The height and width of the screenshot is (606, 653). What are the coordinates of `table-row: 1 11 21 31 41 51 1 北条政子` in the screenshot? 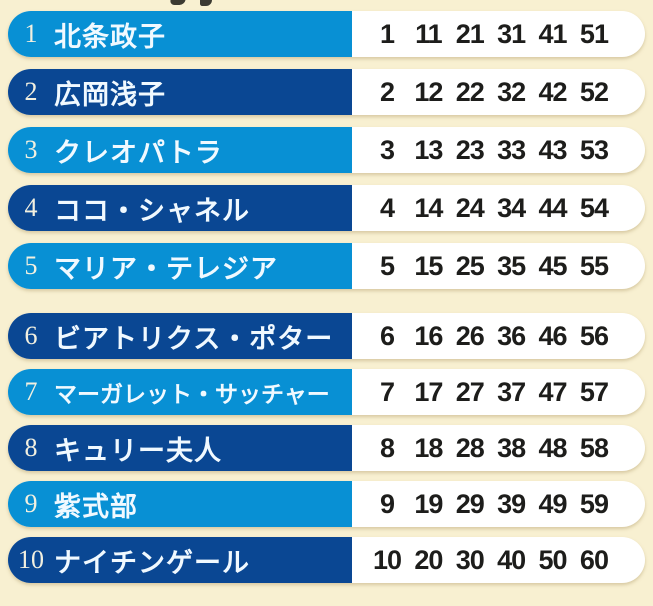 It's located at (326, 34).